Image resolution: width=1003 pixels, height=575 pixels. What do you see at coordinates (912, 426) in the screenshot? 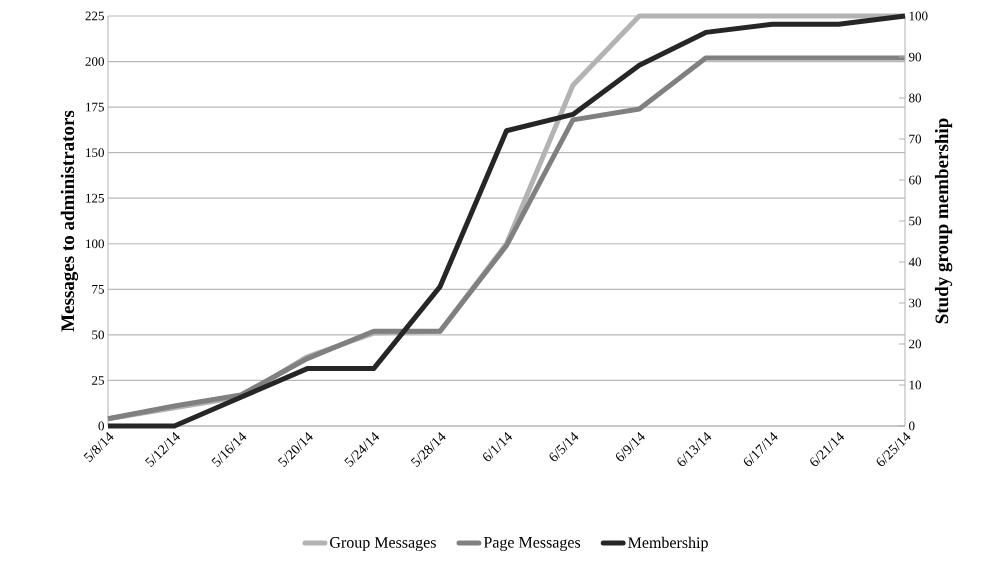
I see `y2-tick-label: 0` at bounding box center [912, 426].